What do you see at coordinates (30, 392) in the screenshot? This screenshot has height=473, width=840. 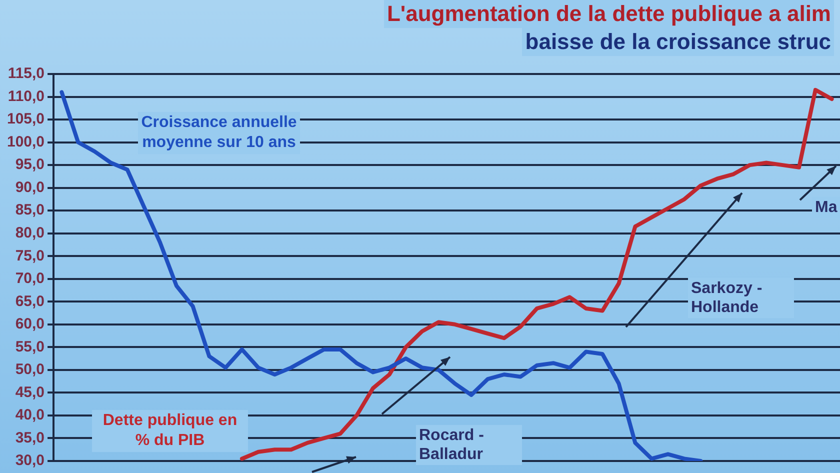 I see `y-tick-label: 45,0` at bounding box center [30, 392].